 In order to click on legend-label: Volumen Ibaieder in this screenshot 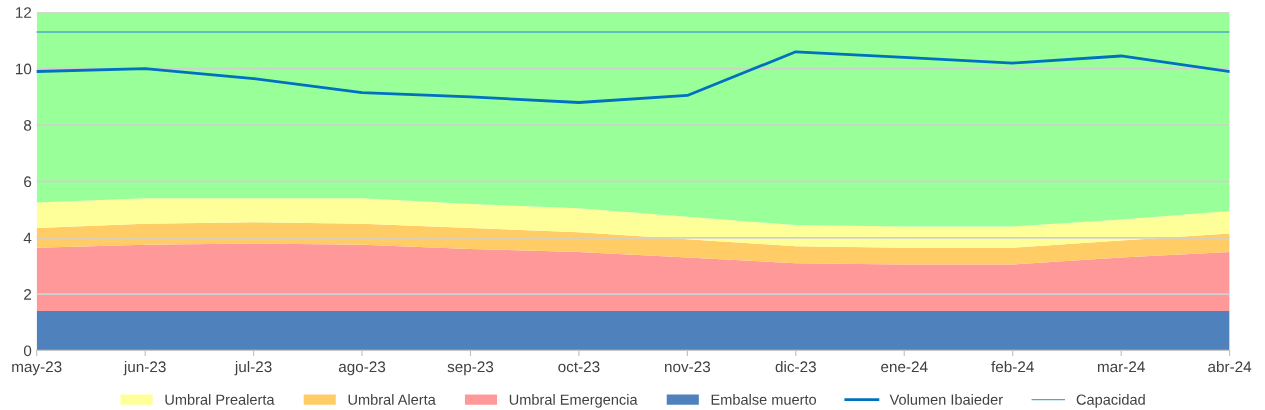, I will do `click(946, 399)`.